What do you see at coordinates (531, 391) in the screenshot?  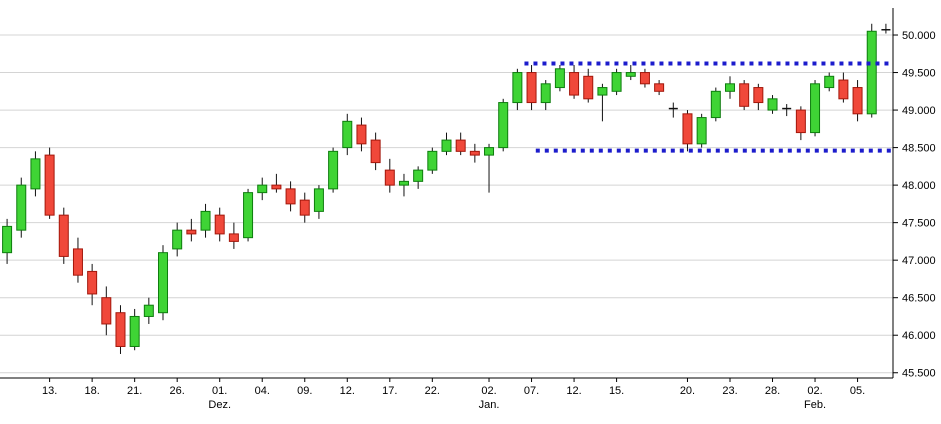 I see `x-axis-label: 07.` at bounding box center [531, 391].